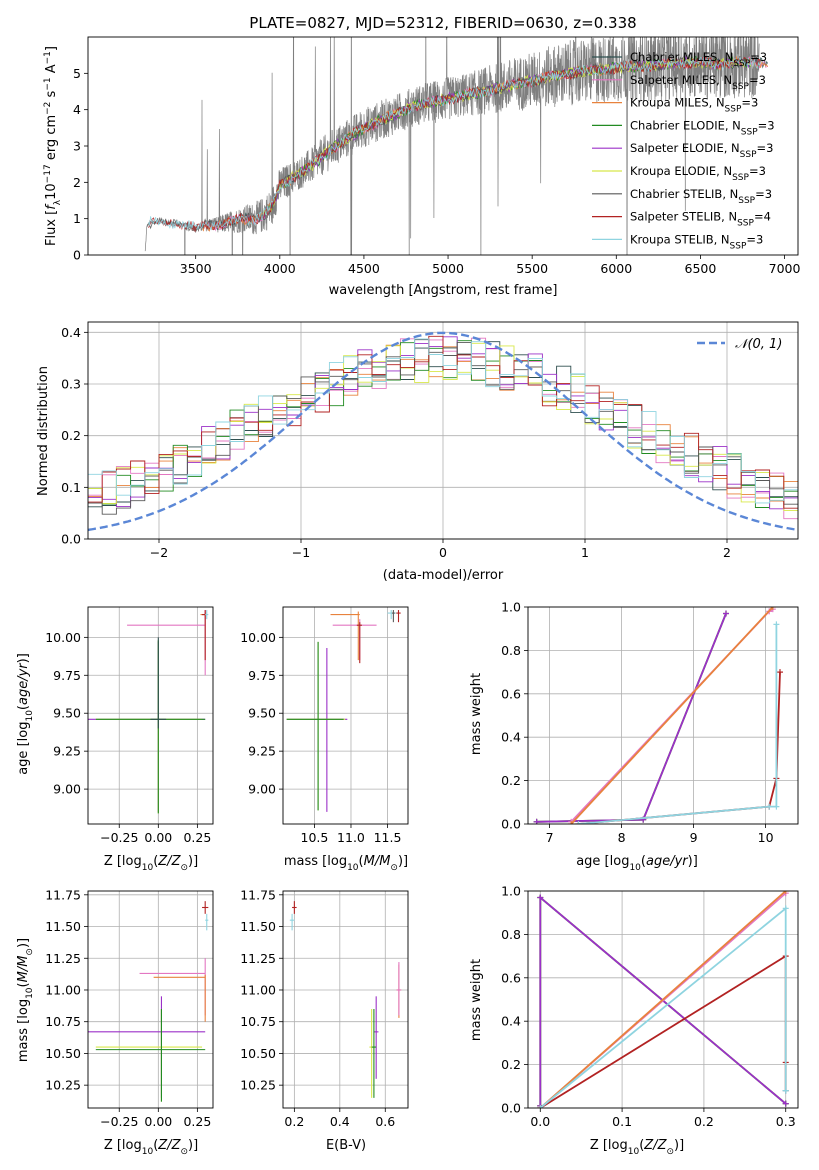 The height and width of the screenshot is (1170, 819). What do you see at coordinates (785, 268) in the screenshot?
I see `x-tick-label: 7000` at bounding box center [785, 268].